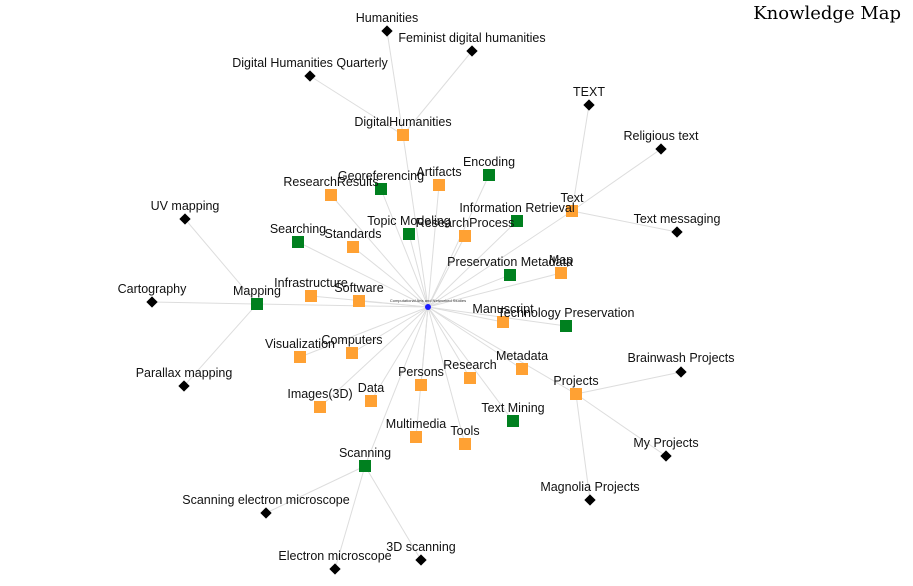 The image size is (913, 586). What do you see at coordinates (470, 378) in the screenshot?
I see `node-research` at bounding box center [470, 378].